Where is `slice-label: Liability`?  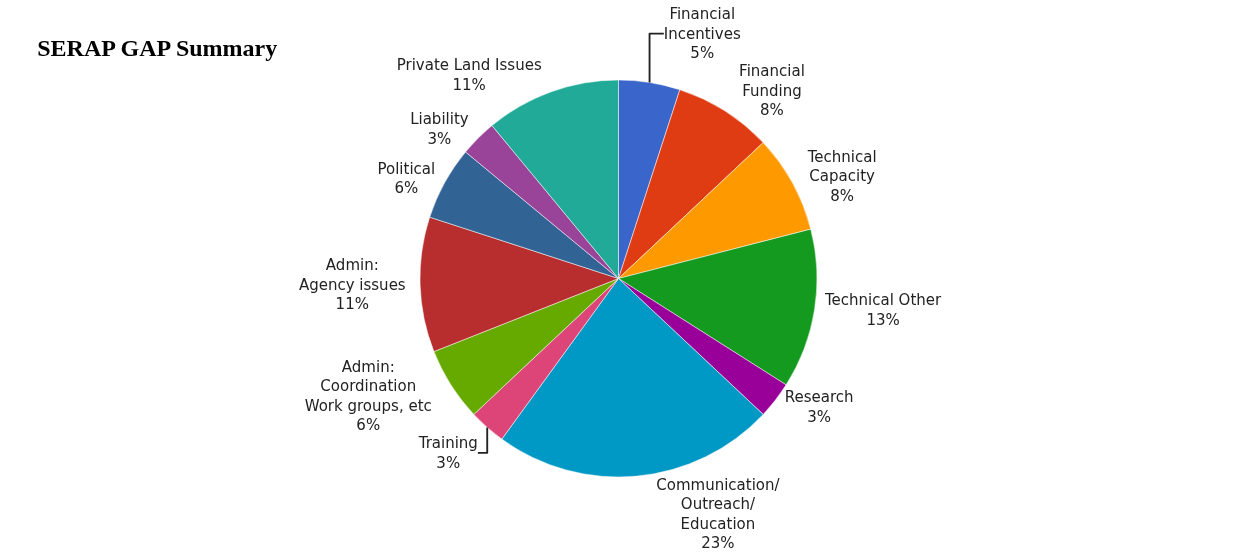 slice-label: Liability is located at coordinates (439, 119).